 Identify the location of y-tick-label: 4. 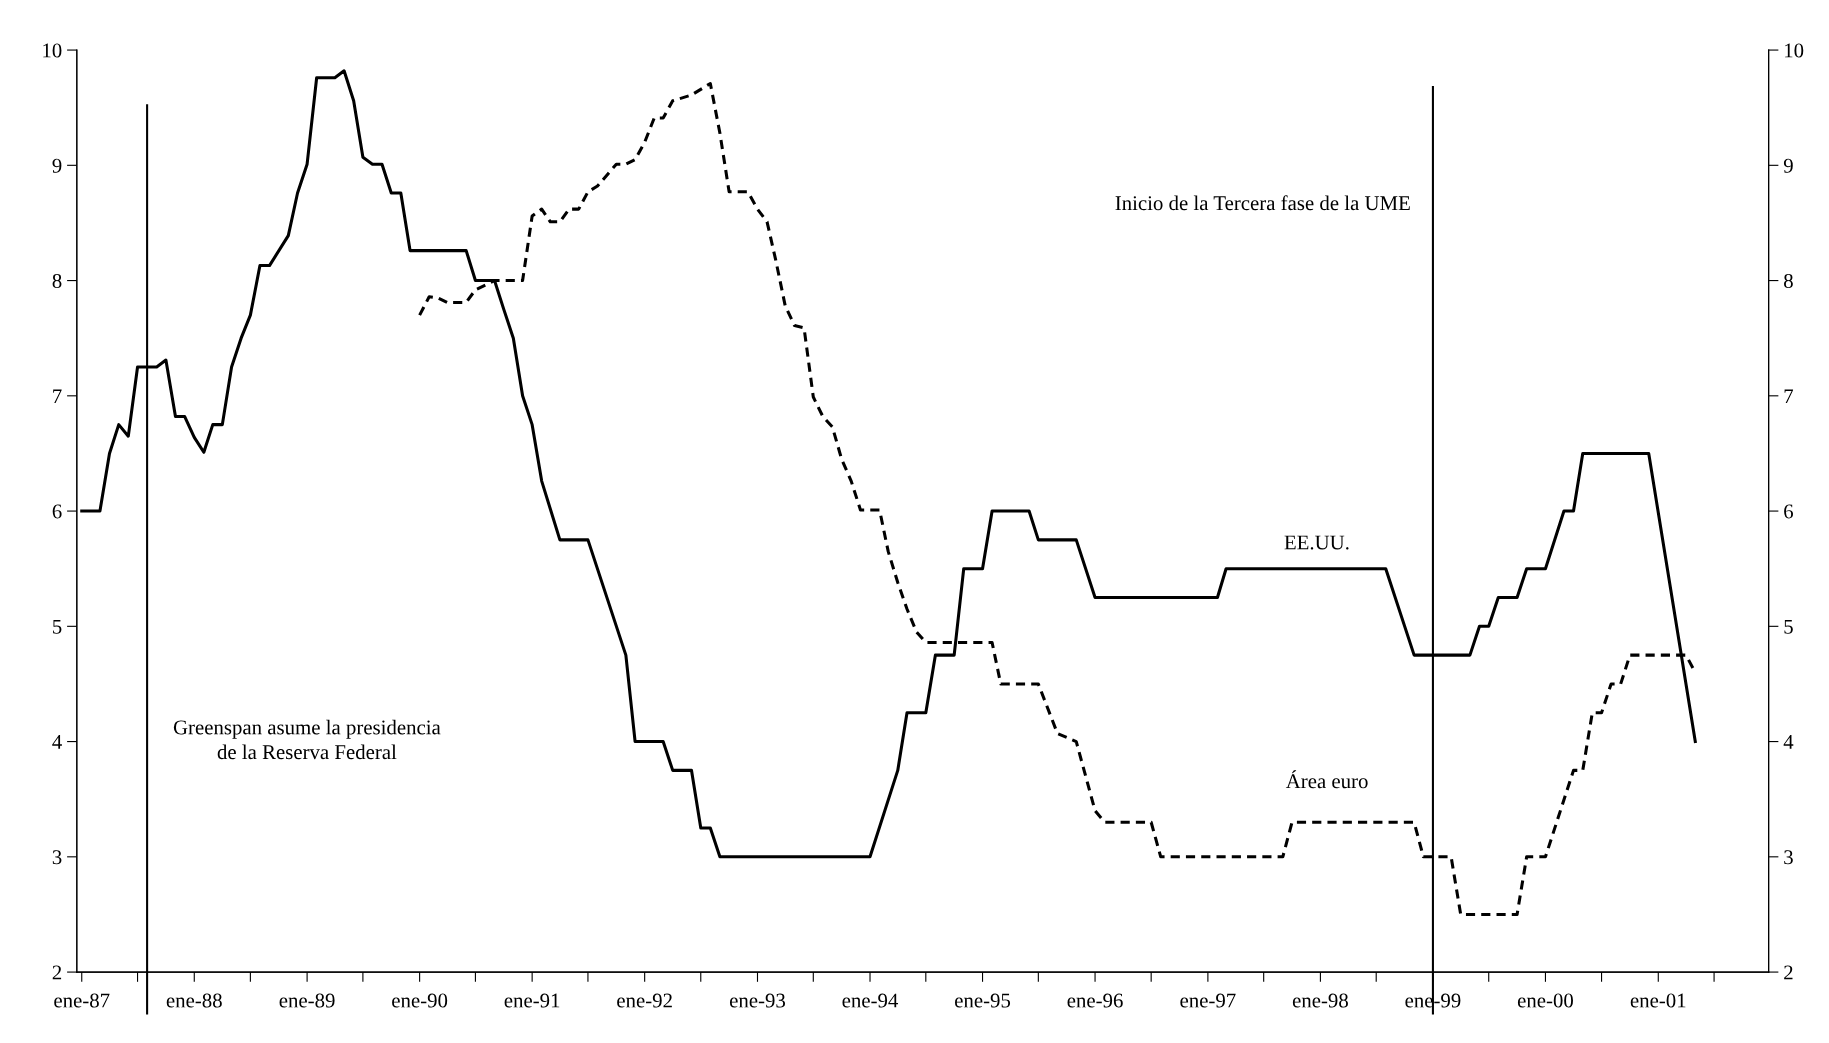
(57, 742).